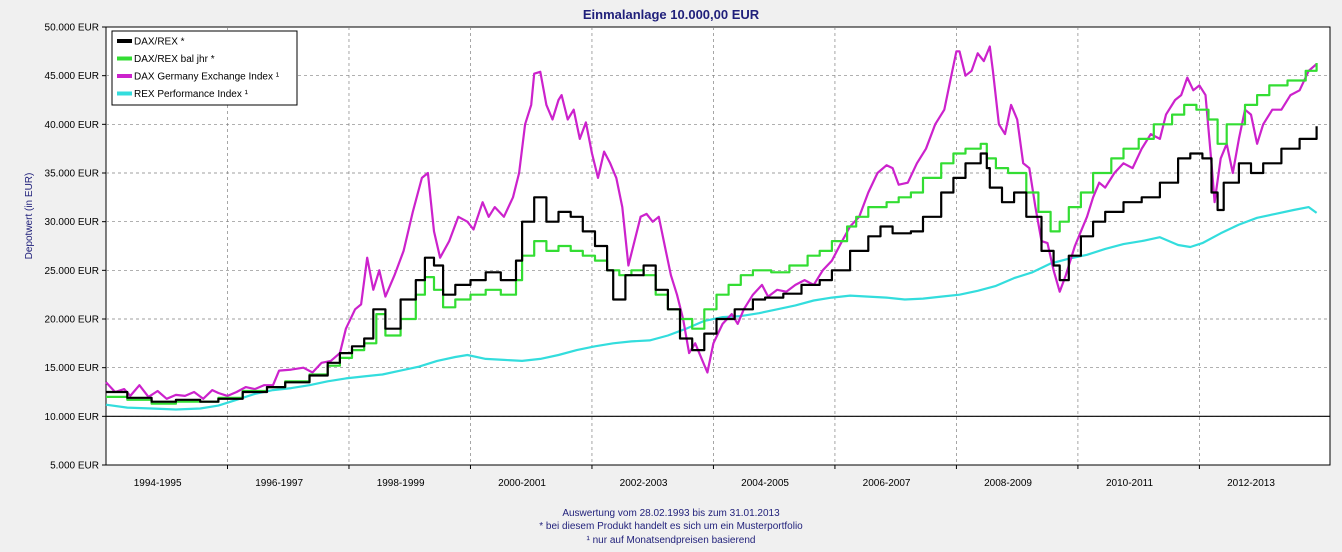 The image size is (1342, 552). Describe the element at coordinates (159, 42) in the screenshot. I see `legend-entry: DAX/REX *` at that location.